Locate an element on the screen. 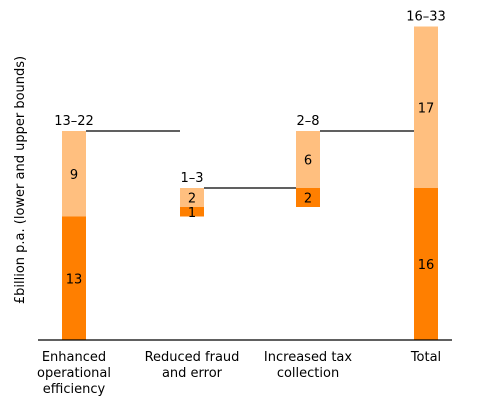 The image size is (500, 400). category-label-0-line-1: operational is located at coordinates (74, 373).